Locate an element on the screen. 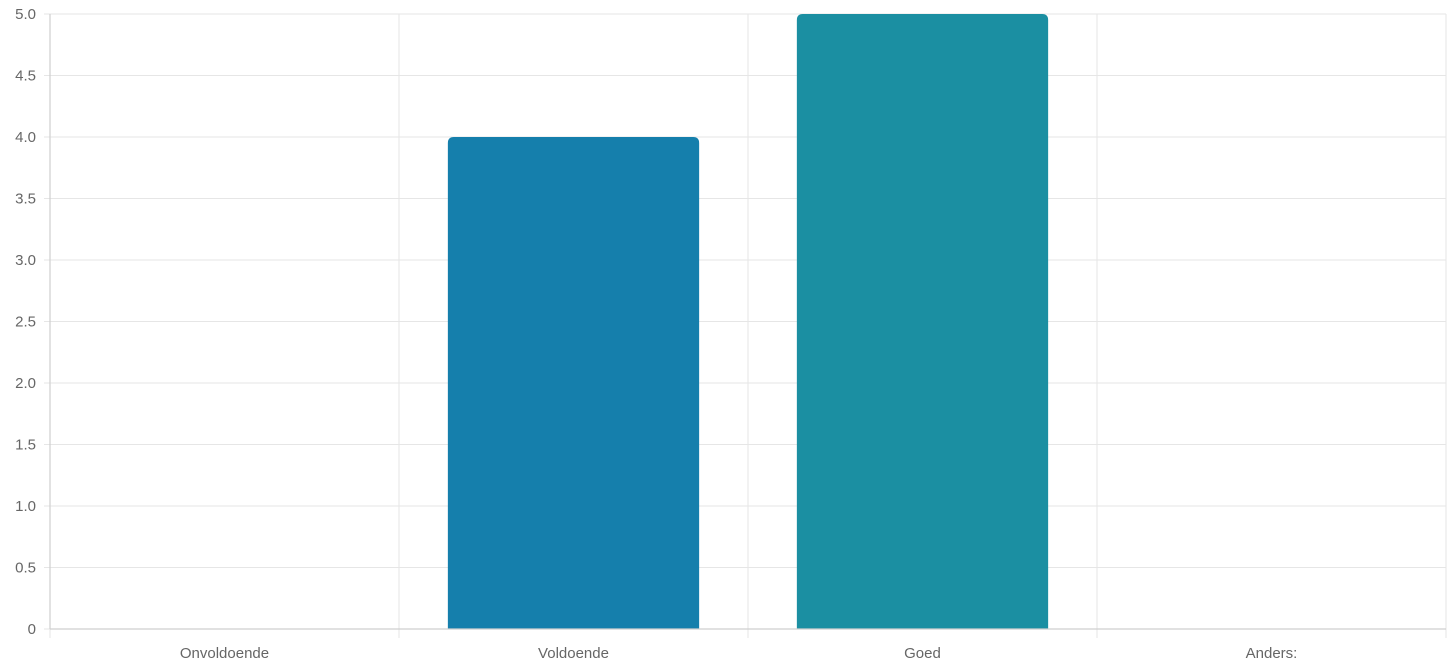  y-tick-label: 1.0 is located at coordinates (25, 506).